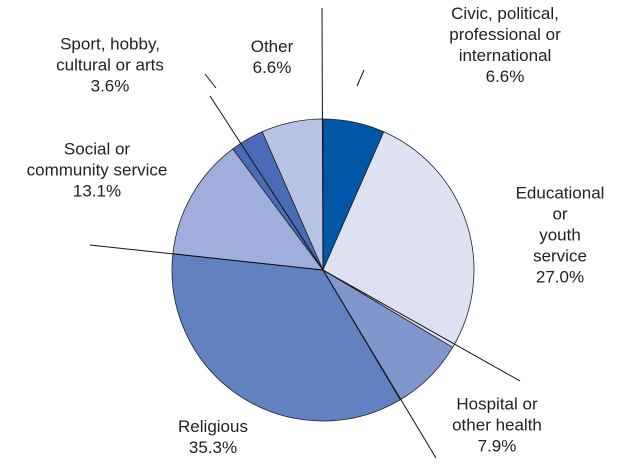  I want to click on category-label: Hospital or other health, so click(497, 414).